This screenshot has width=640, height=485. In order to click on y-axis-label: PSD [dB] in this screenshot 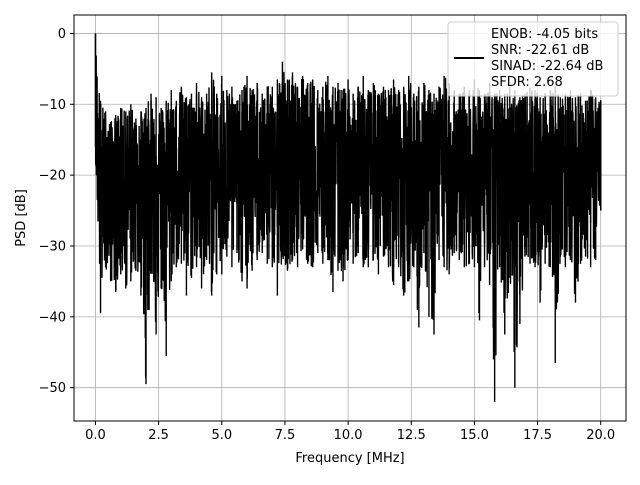, I will do `click(21, 218)`.